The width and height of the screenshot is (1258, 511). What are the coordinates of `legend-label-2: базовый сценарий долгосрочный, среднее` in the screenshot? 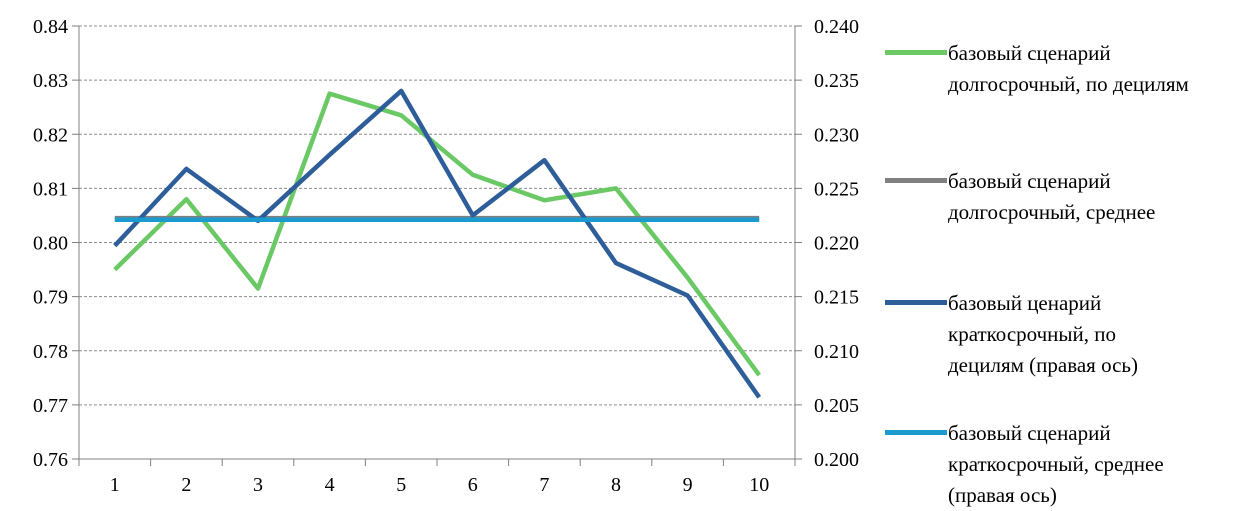 It's located at (1052, 196).